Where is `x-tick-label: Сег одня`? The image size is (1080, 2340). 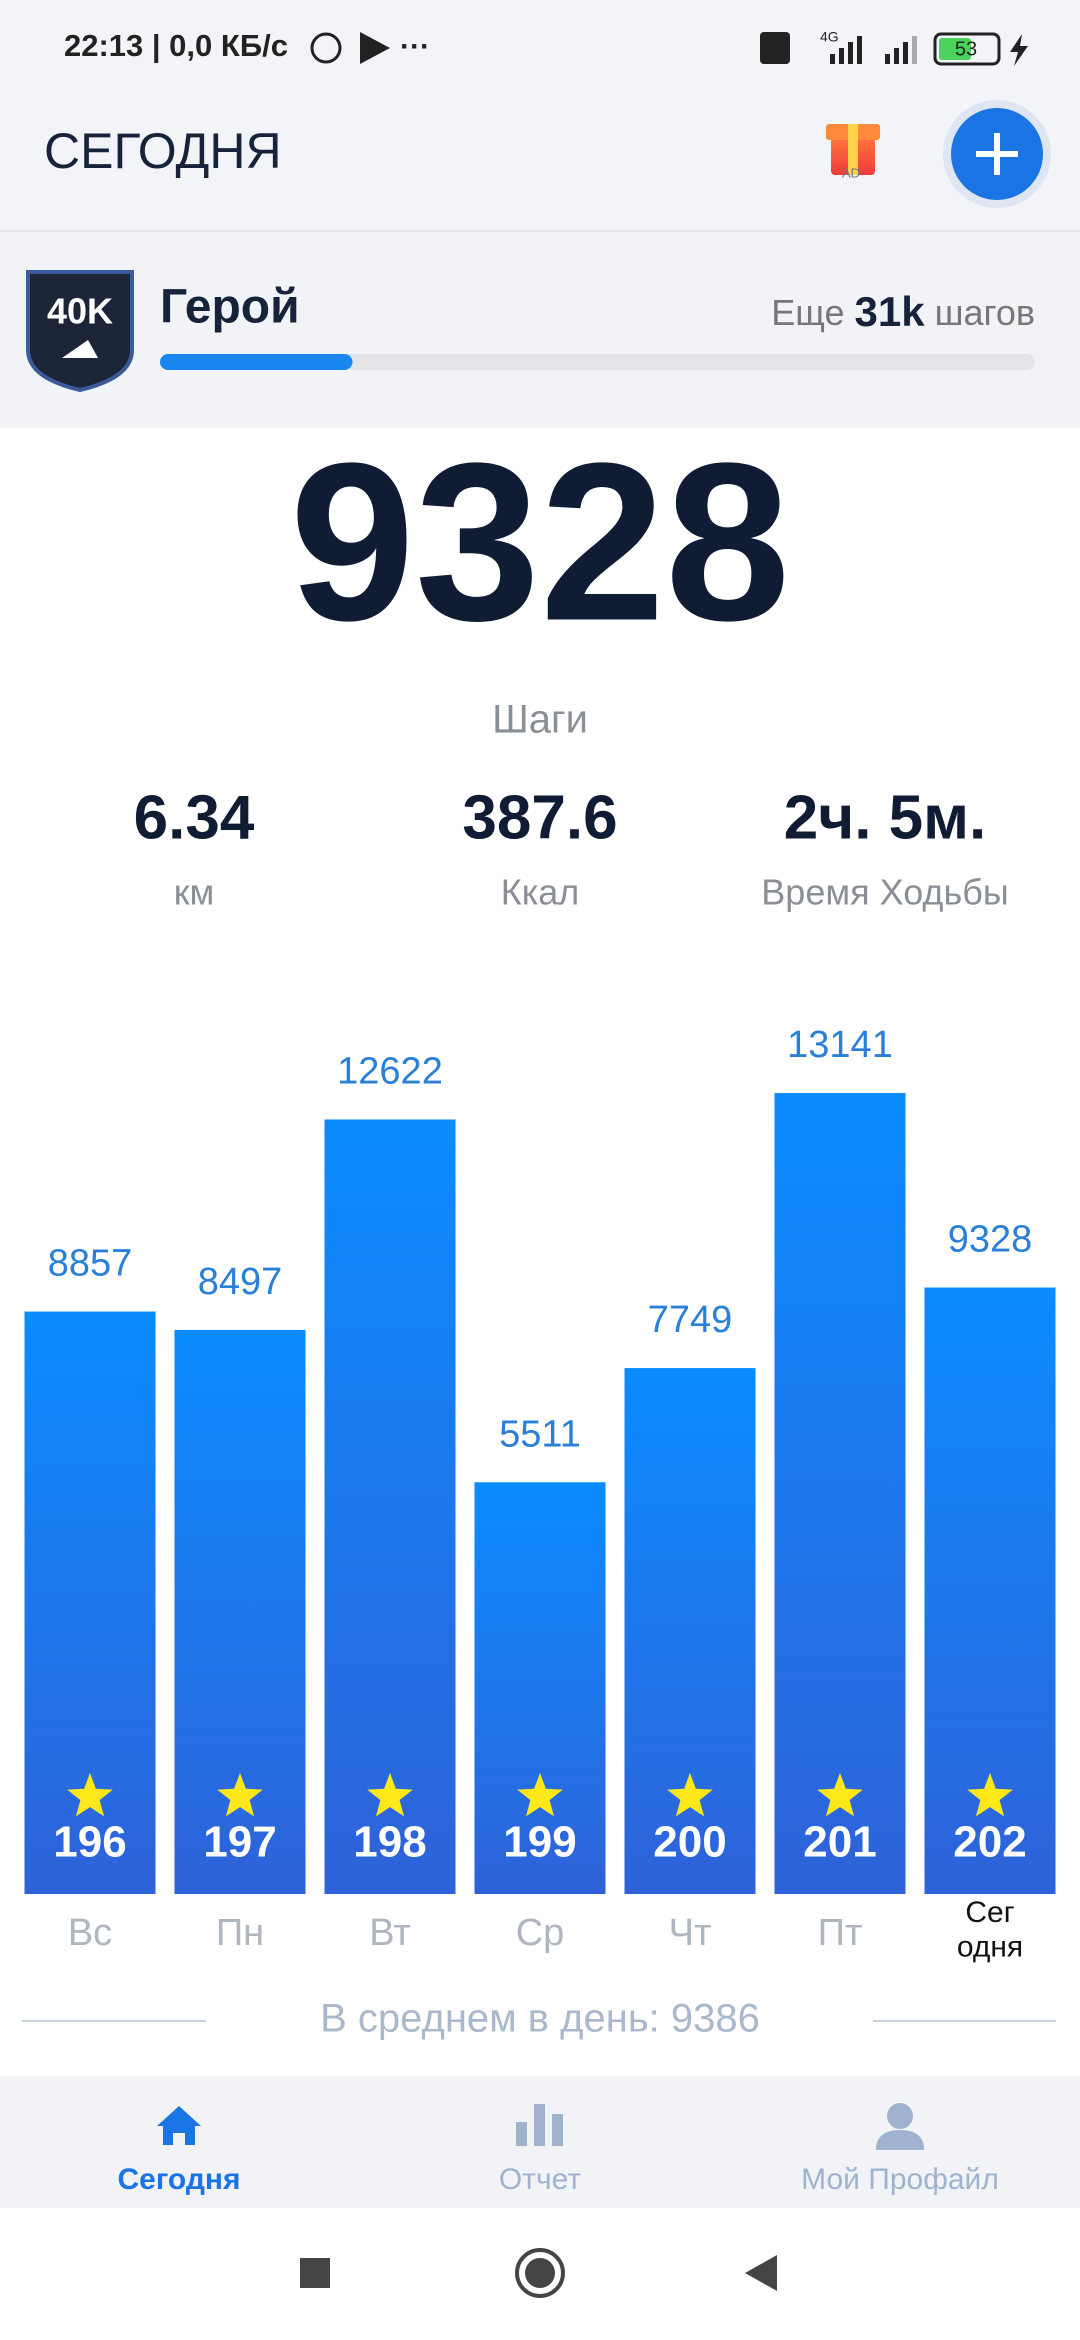
x-tick-label: Сег одня is located at coordinates (990, 1930).